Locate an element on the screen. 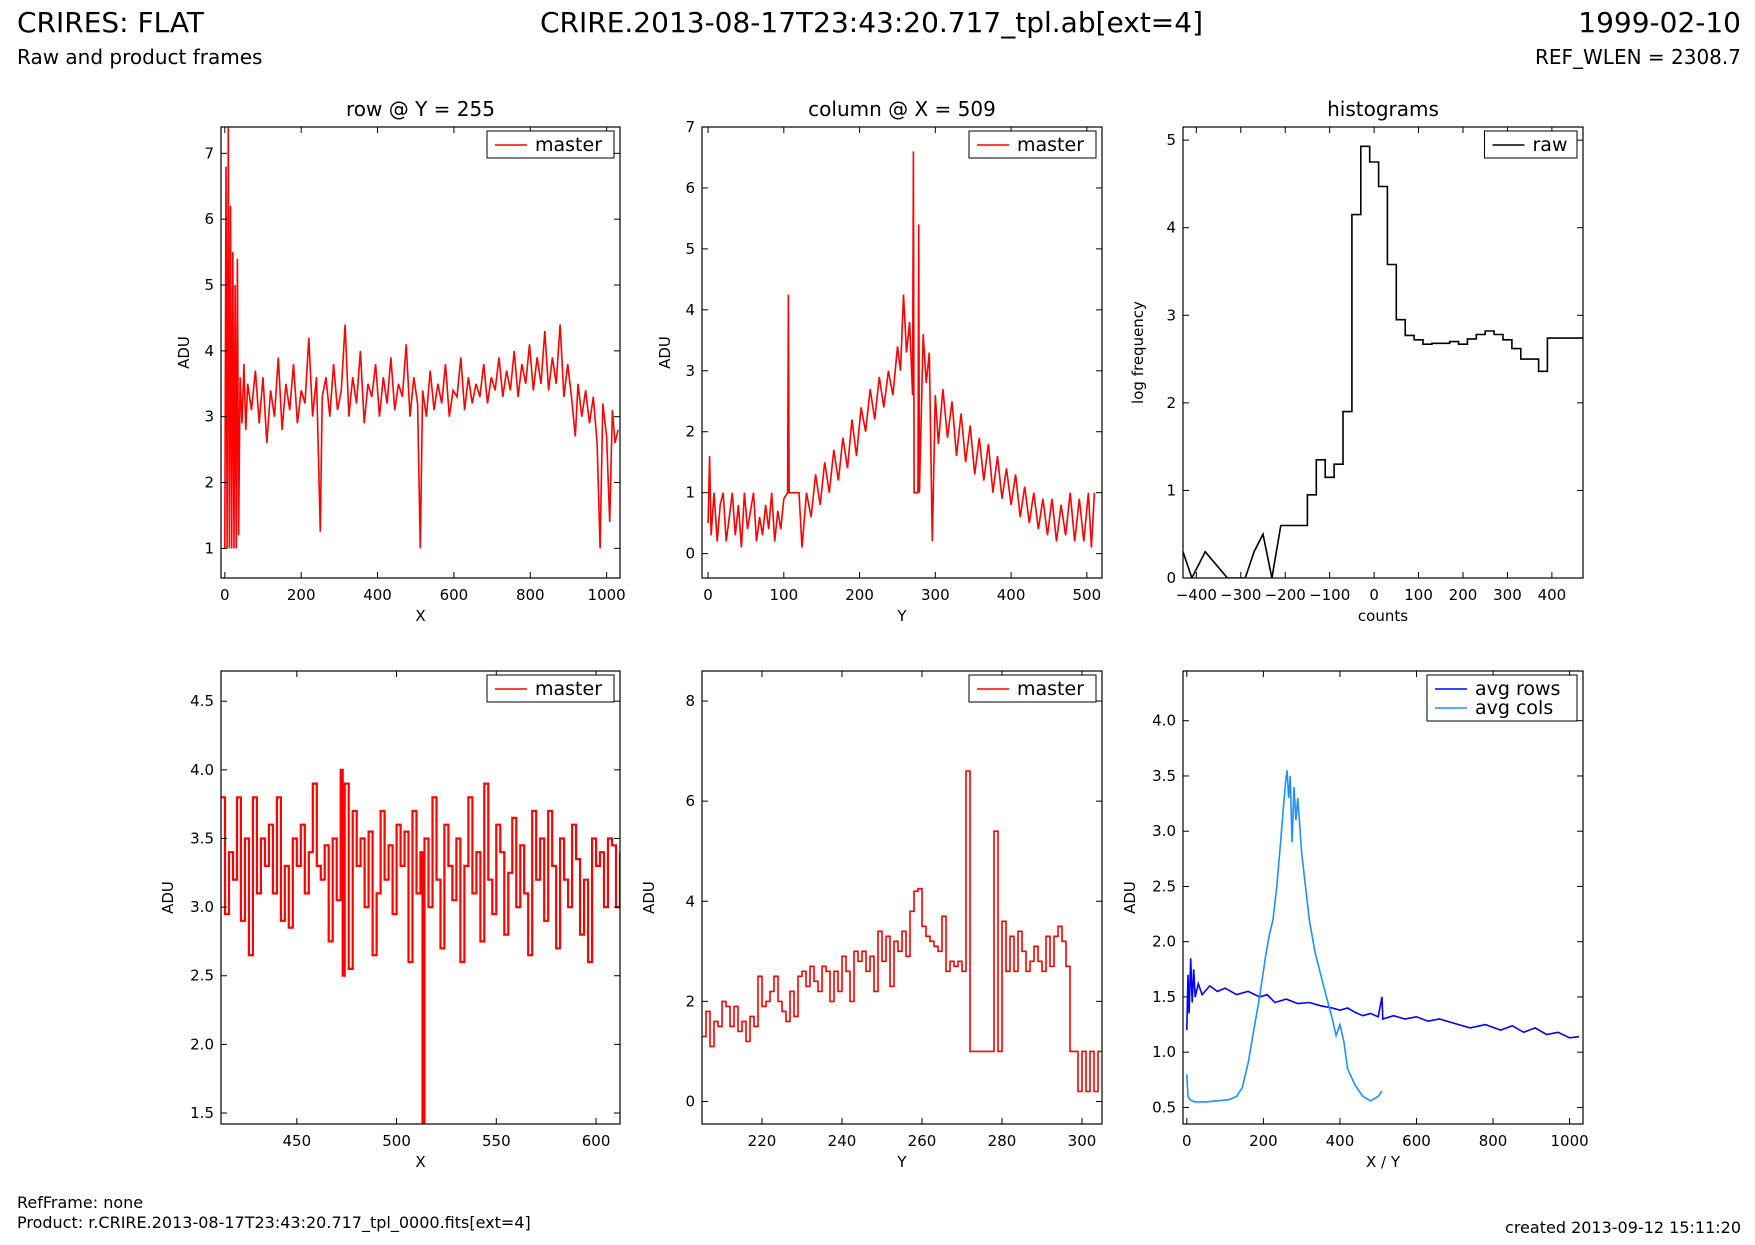 The image size is (1755, 1245). chart-panel-5: 220 240 260 280 300 0 2 4 6 8 Y ADU master is located at coordinates (871, 920).